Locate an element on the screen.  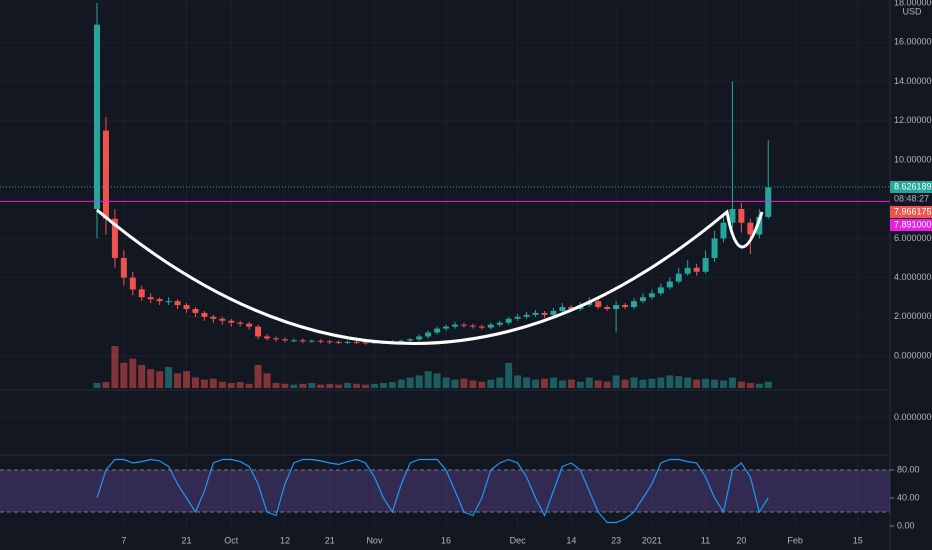
x-tick-label: 2021 is located at coordinates (652, 540).